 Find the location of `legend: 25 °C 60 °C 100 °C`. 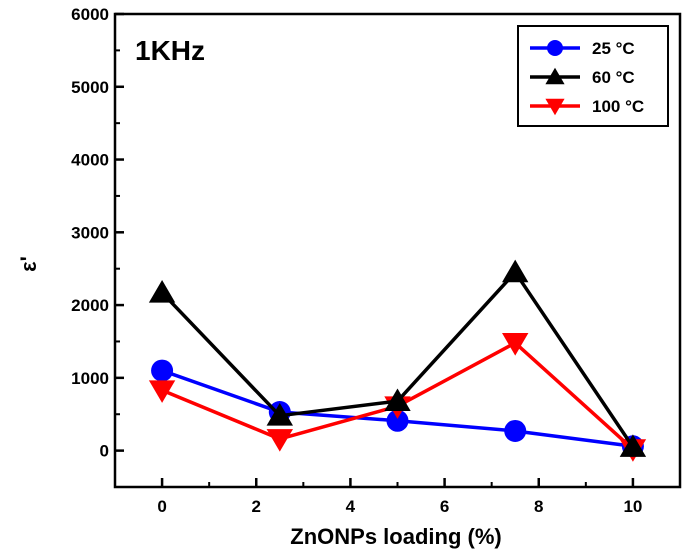

legend: 25 °C 60 °C 100 °C is located at coordinates (593, 76).